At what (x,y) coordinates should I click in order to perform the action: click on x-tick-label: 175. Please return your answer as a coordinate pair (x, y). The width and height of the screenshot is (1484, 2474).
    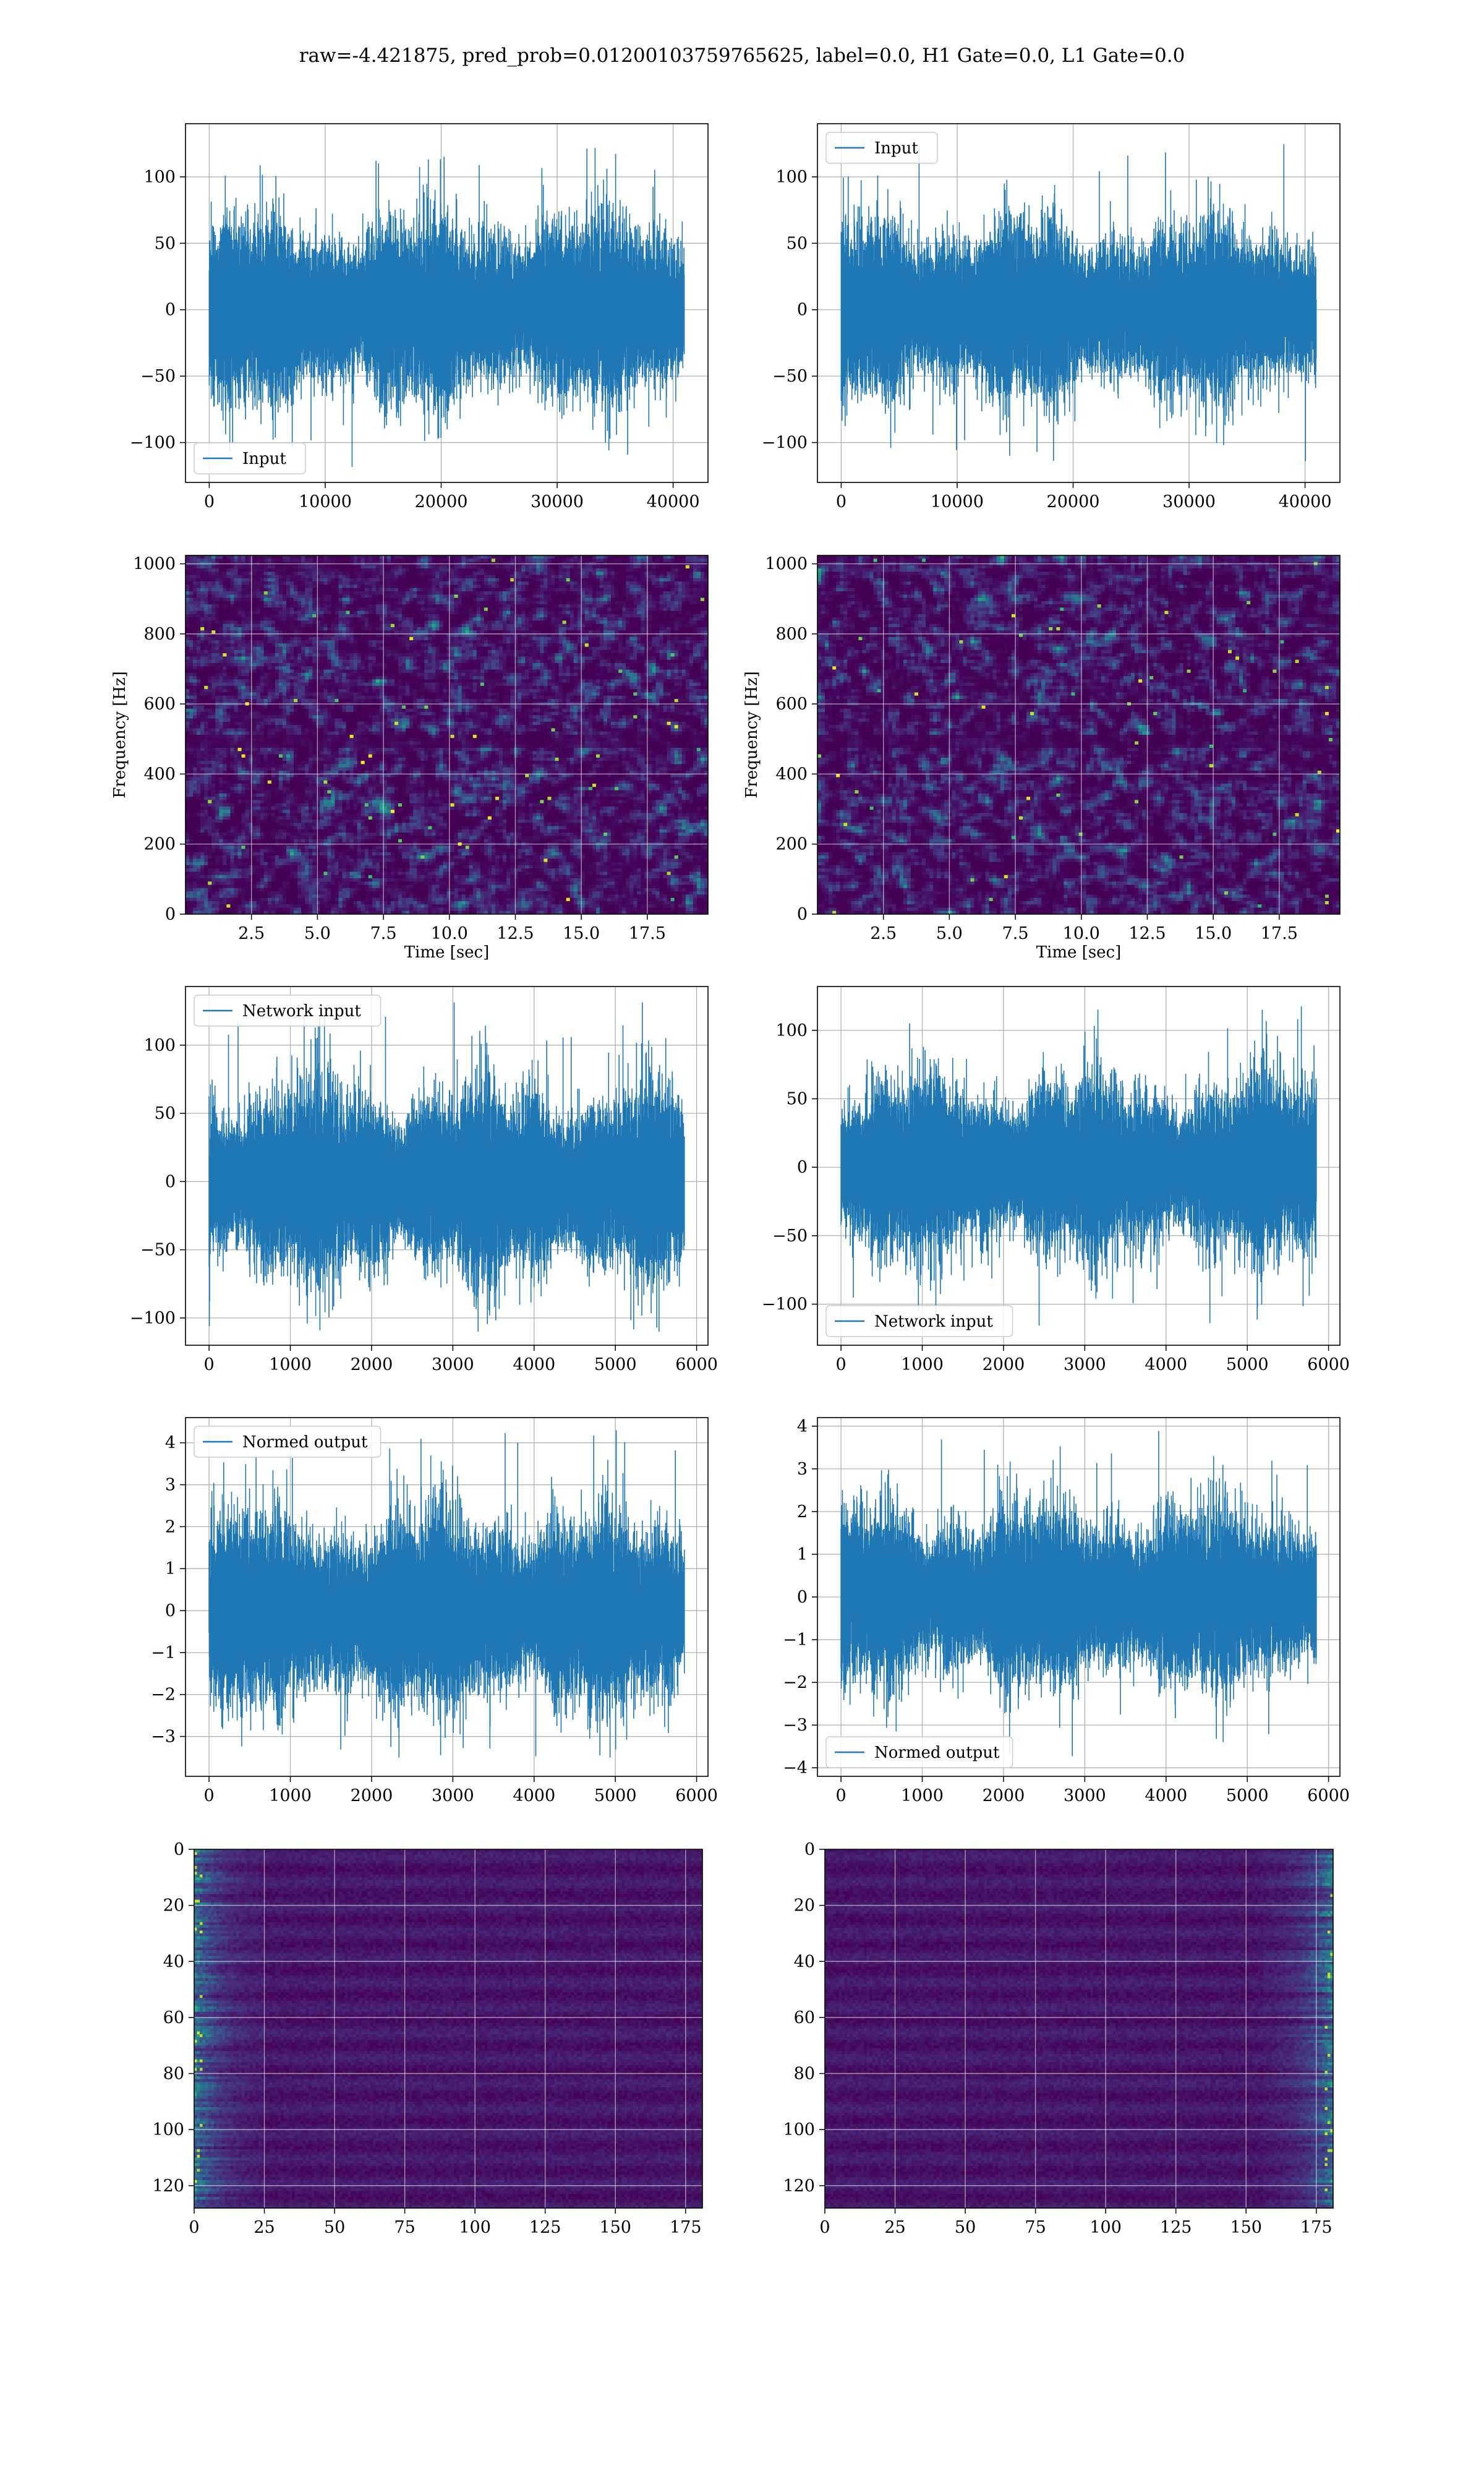
    Looking at the image, I should click on (686, 2227).